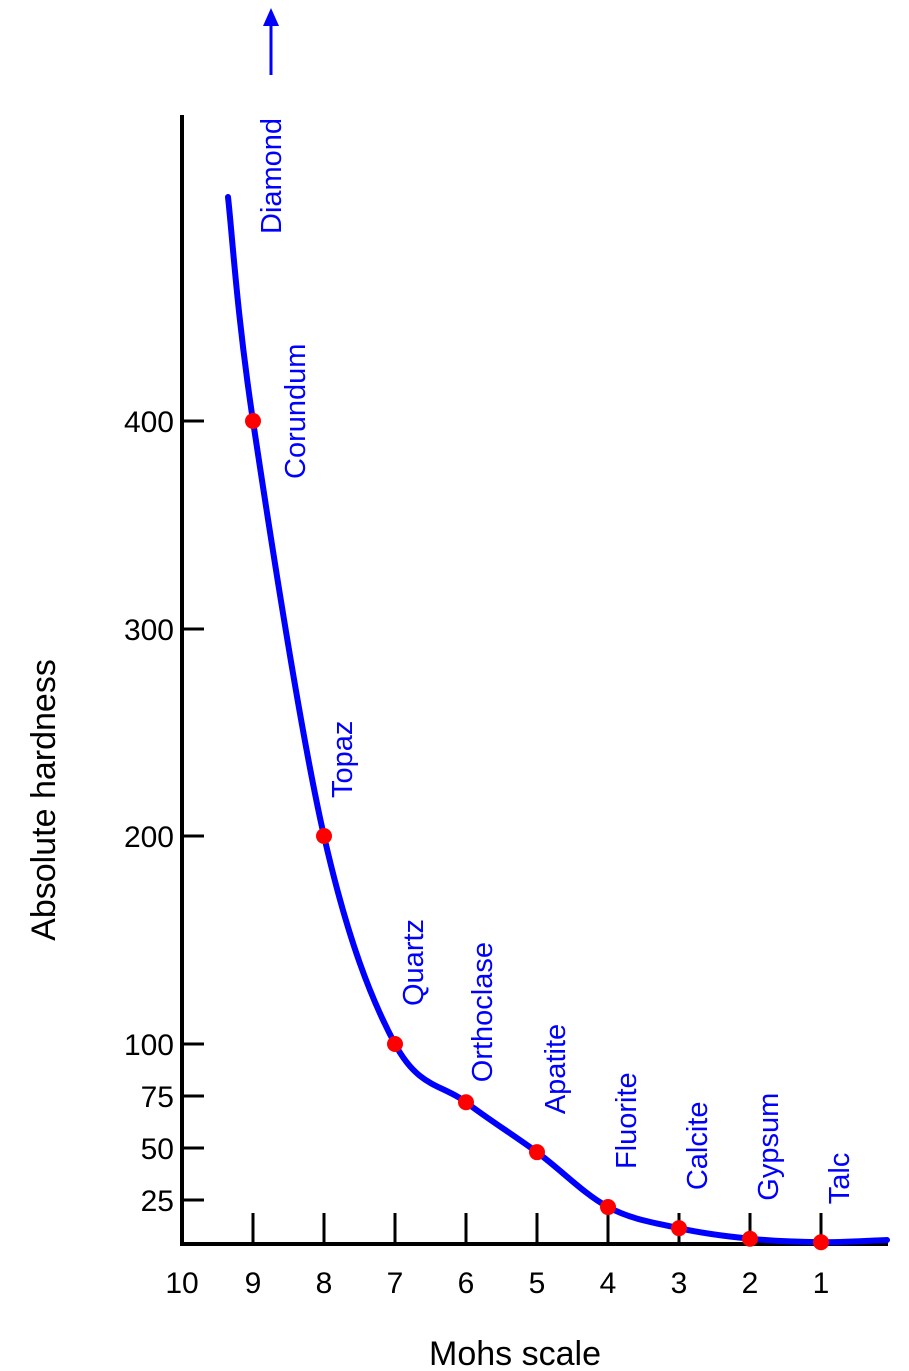 The height and width of the screenshot is (1371, 909). I want to click on mineral-label: Talc, so click(840, 1179).